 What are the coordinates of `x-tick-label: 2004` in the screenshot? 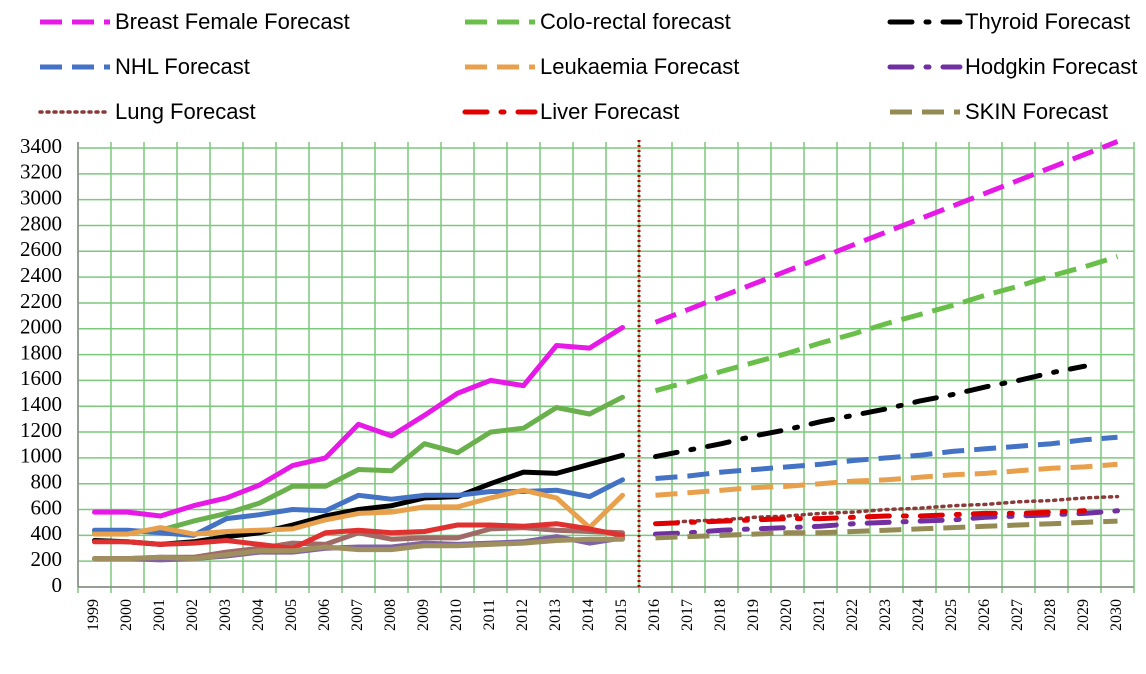 It's located at (258, 615).